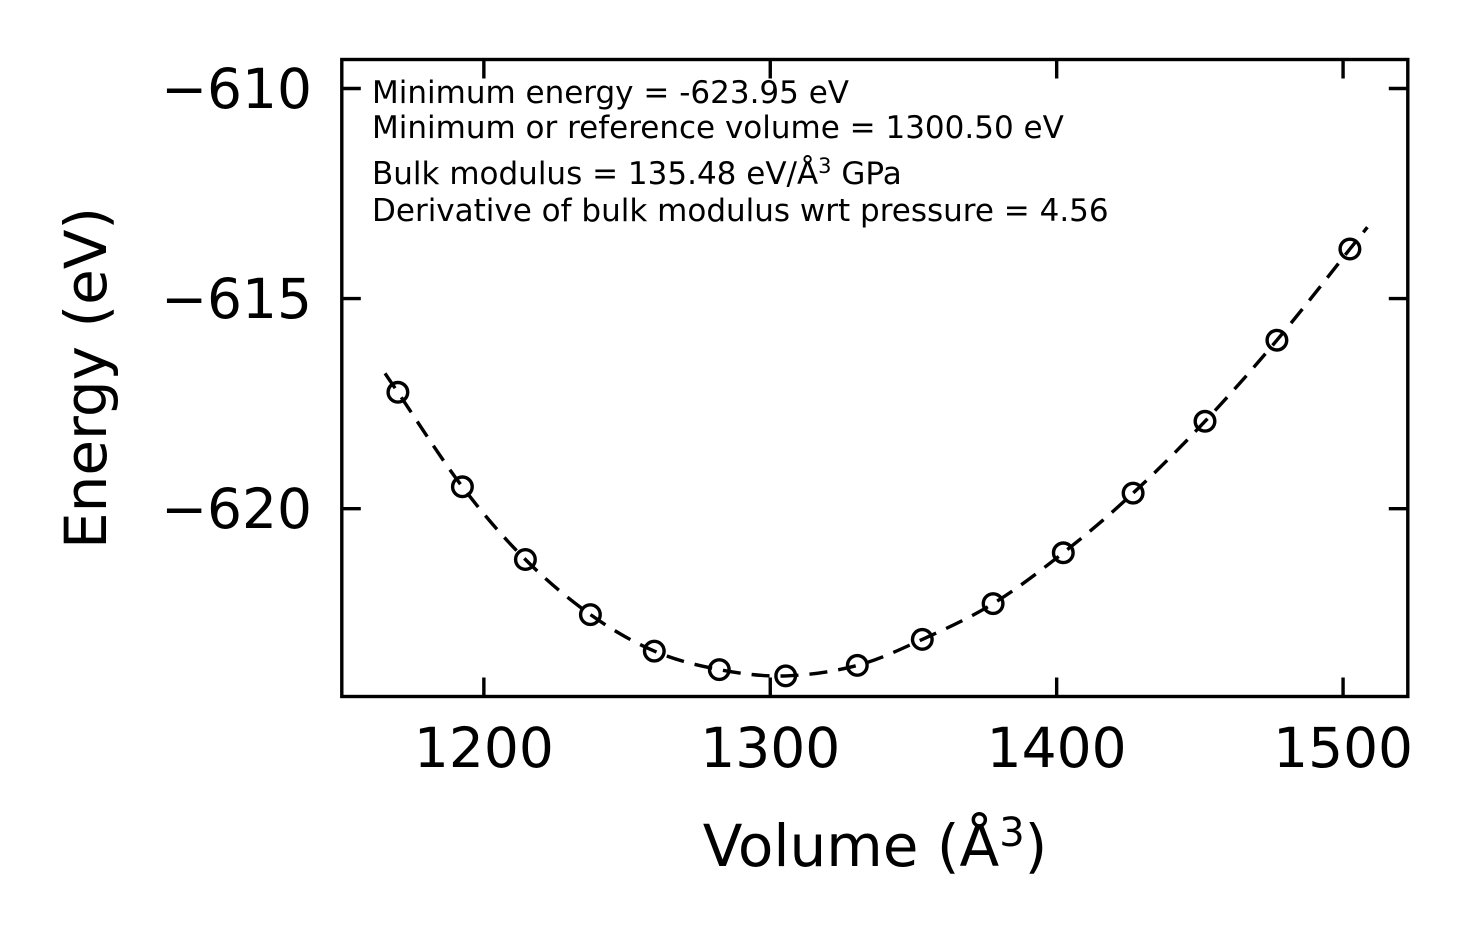  Describe the element at coordinates (236, 89) in the screenshot. I see `y-tick-label: −610` at that location.